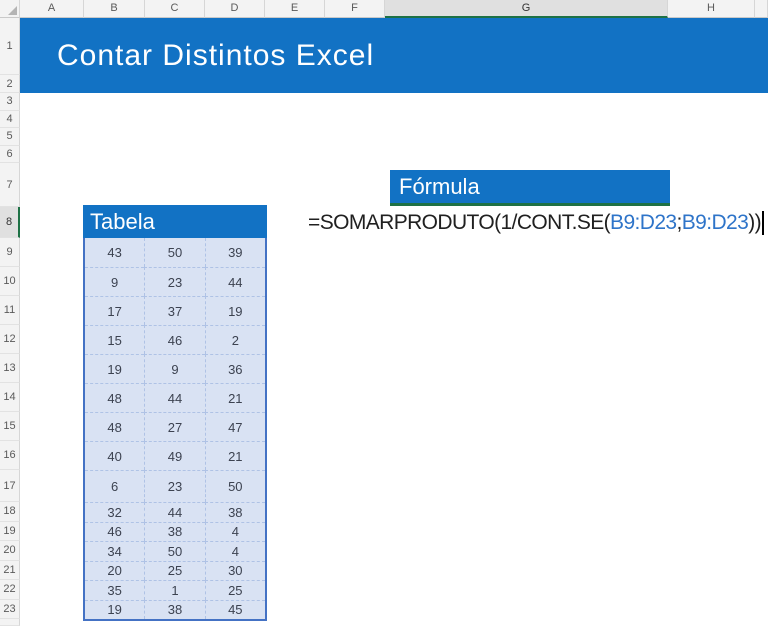 The width and height of the screenshot is (768, 626). I want to click on table-row: 48 44 21, so click(175, 397).